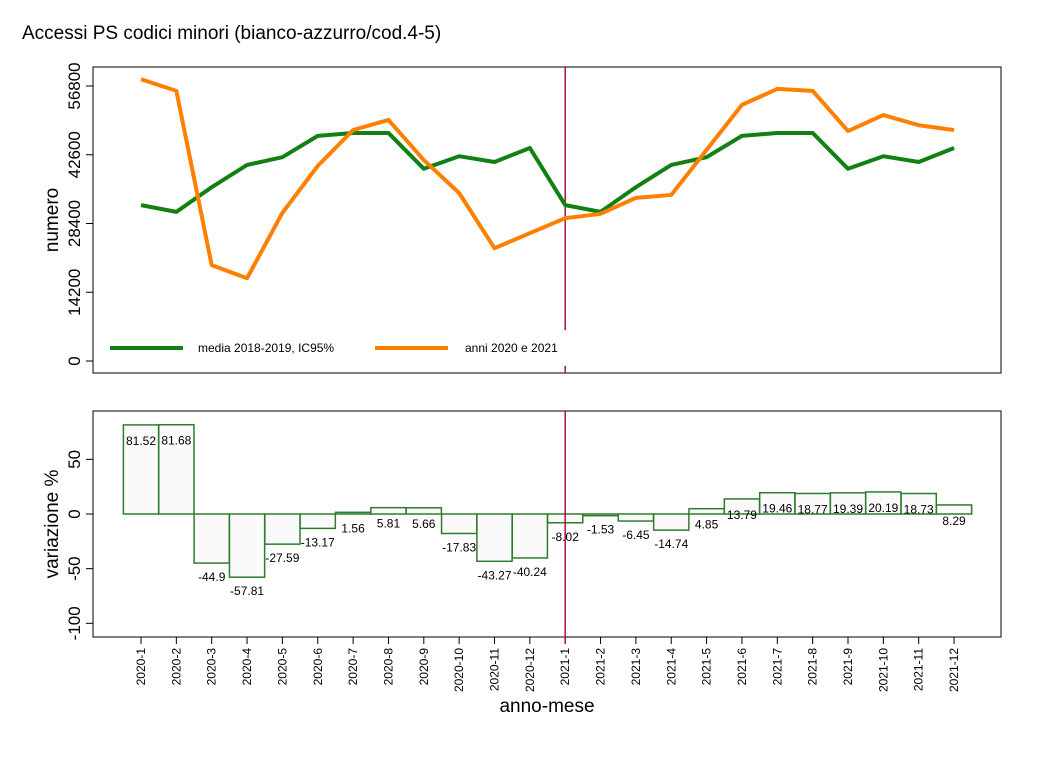 This screenshot has height=761, width=1039. I want to click on bar-label: 19.39, so click(848, 509).